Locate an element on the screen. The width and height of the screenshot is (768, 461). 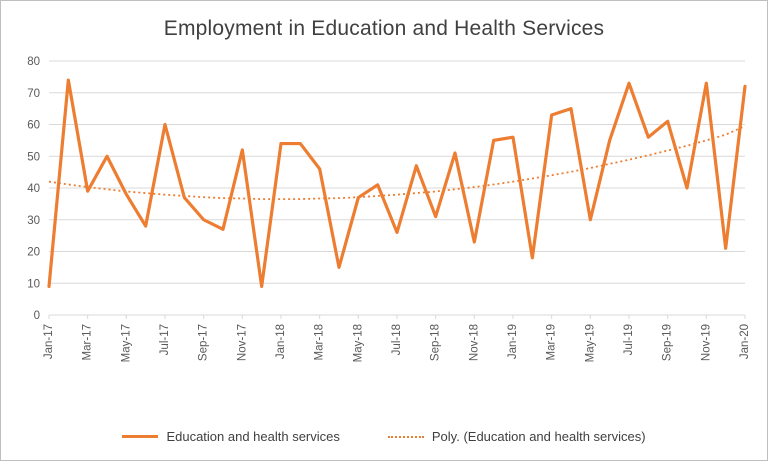
legend-item-series: Education and health services is located at coordinates (231, 436).